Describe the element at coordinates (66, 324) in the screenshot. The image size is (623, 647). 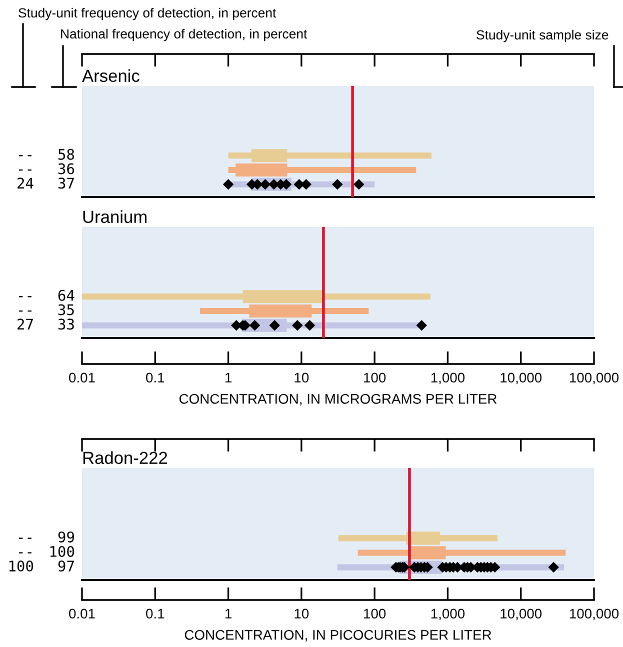
I see `category-label: 33` at that location.